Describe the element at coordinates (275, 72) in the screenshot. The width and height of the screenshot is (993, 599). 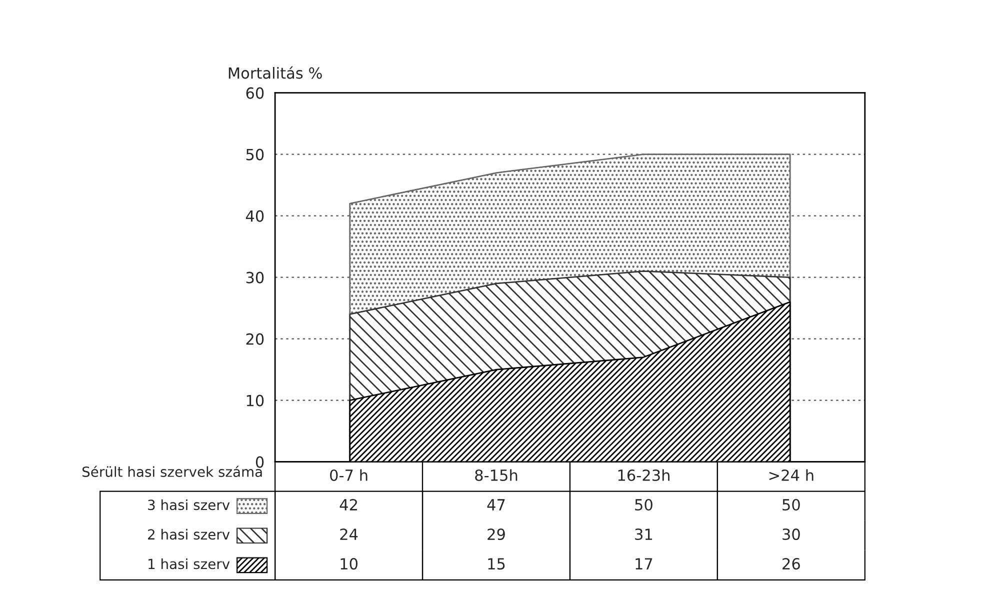
I see `y-axis-title: Mortalitás %` at that location.